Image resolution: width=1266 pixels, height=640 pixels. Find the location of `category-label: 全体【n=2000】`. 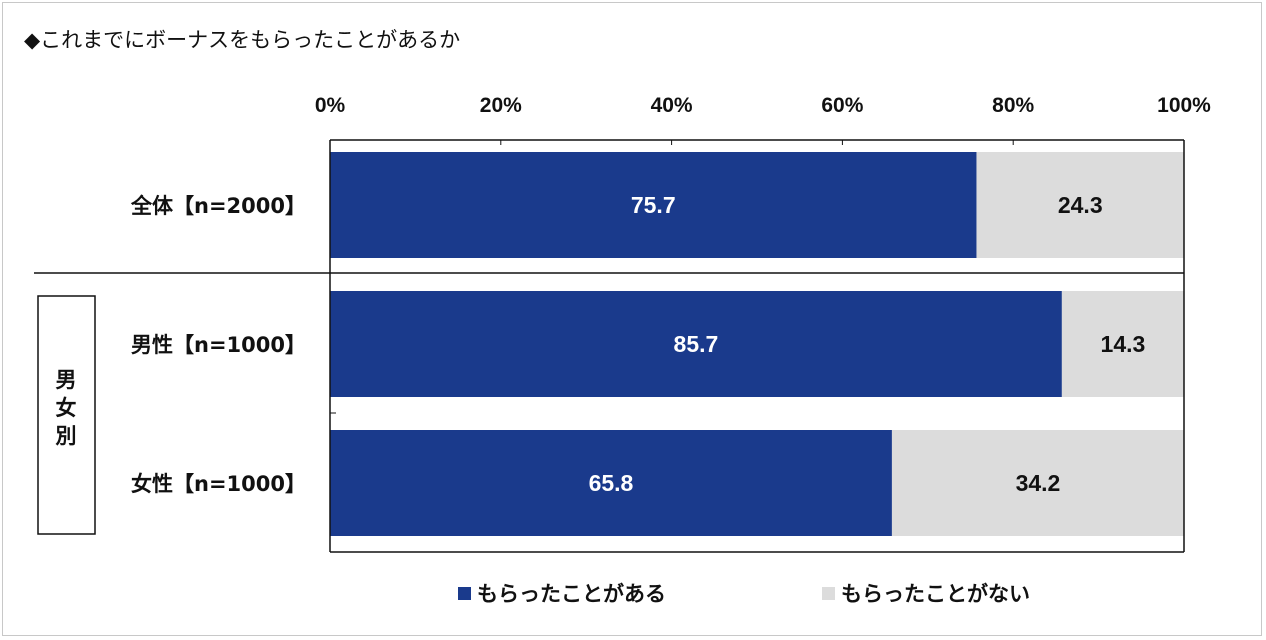

category-label: 全体【n=2000】 is located at coordinates (218, 206).